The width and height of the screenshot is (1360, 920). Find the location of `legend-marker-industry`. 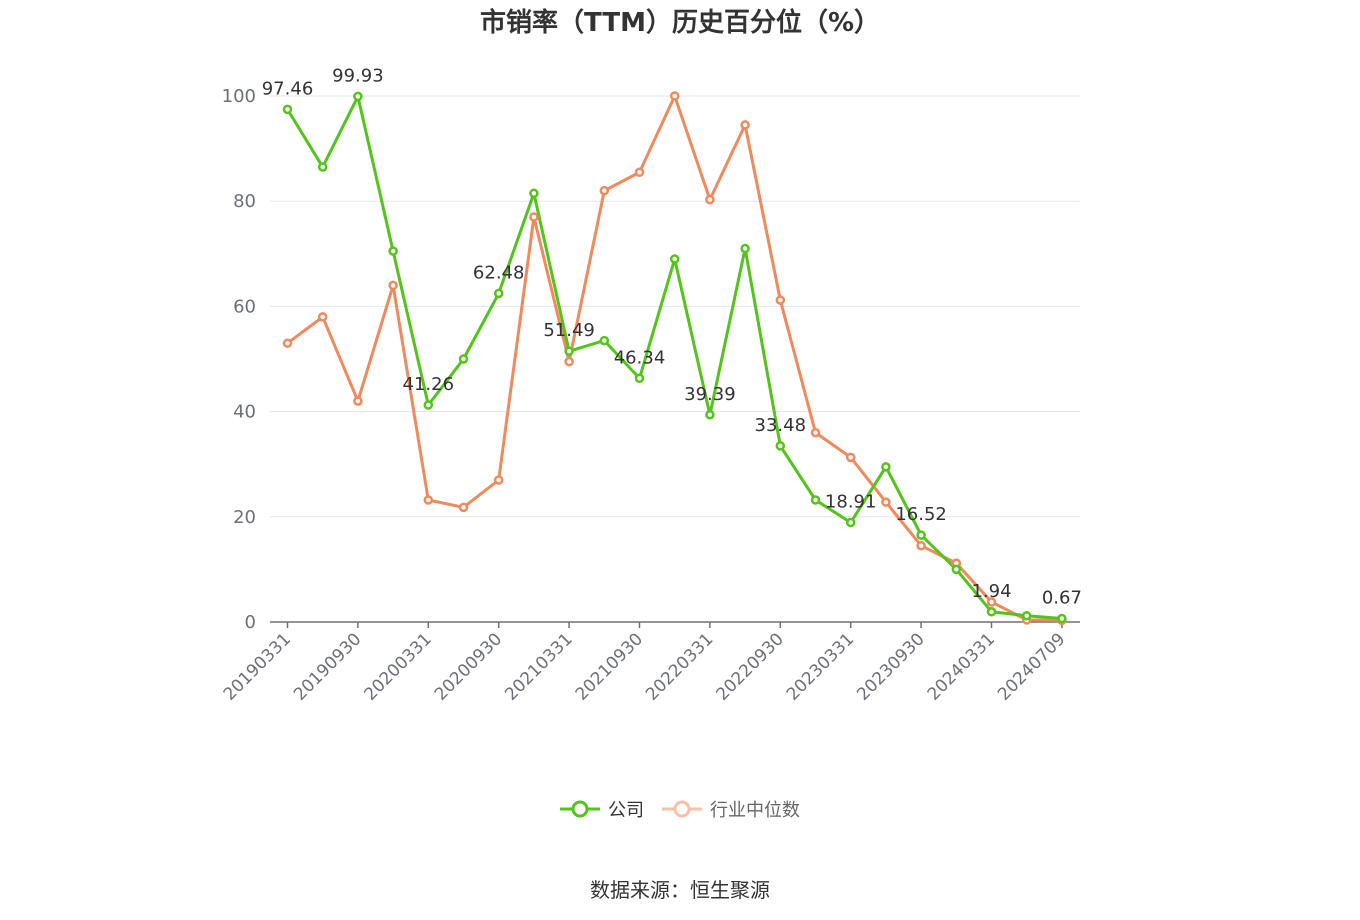

legend-marker-industry is located at coordinates (682, 809).